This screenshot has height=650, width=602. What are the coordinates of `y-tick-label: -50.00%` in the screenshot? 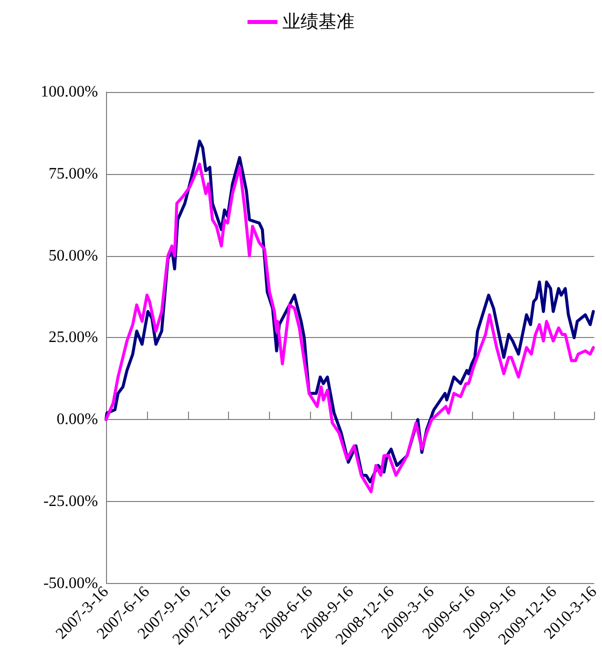 It's located at (70, 583).